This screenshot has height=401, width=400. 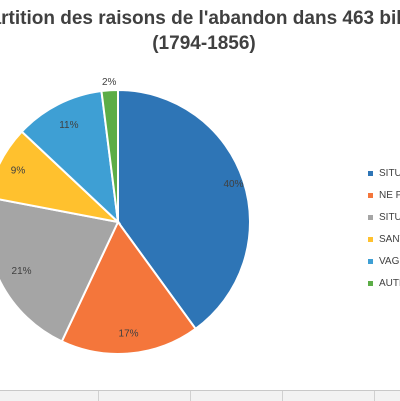 I want to click on legend-label: SANT, so click(x=389, y=239).